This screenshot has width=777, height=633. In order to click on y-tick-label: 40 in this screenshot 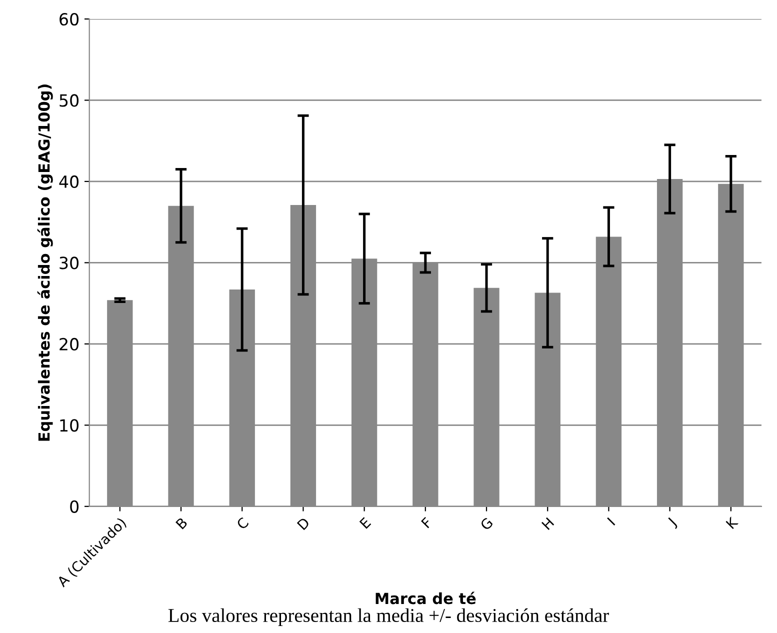, I will do `click(69, 181)`.